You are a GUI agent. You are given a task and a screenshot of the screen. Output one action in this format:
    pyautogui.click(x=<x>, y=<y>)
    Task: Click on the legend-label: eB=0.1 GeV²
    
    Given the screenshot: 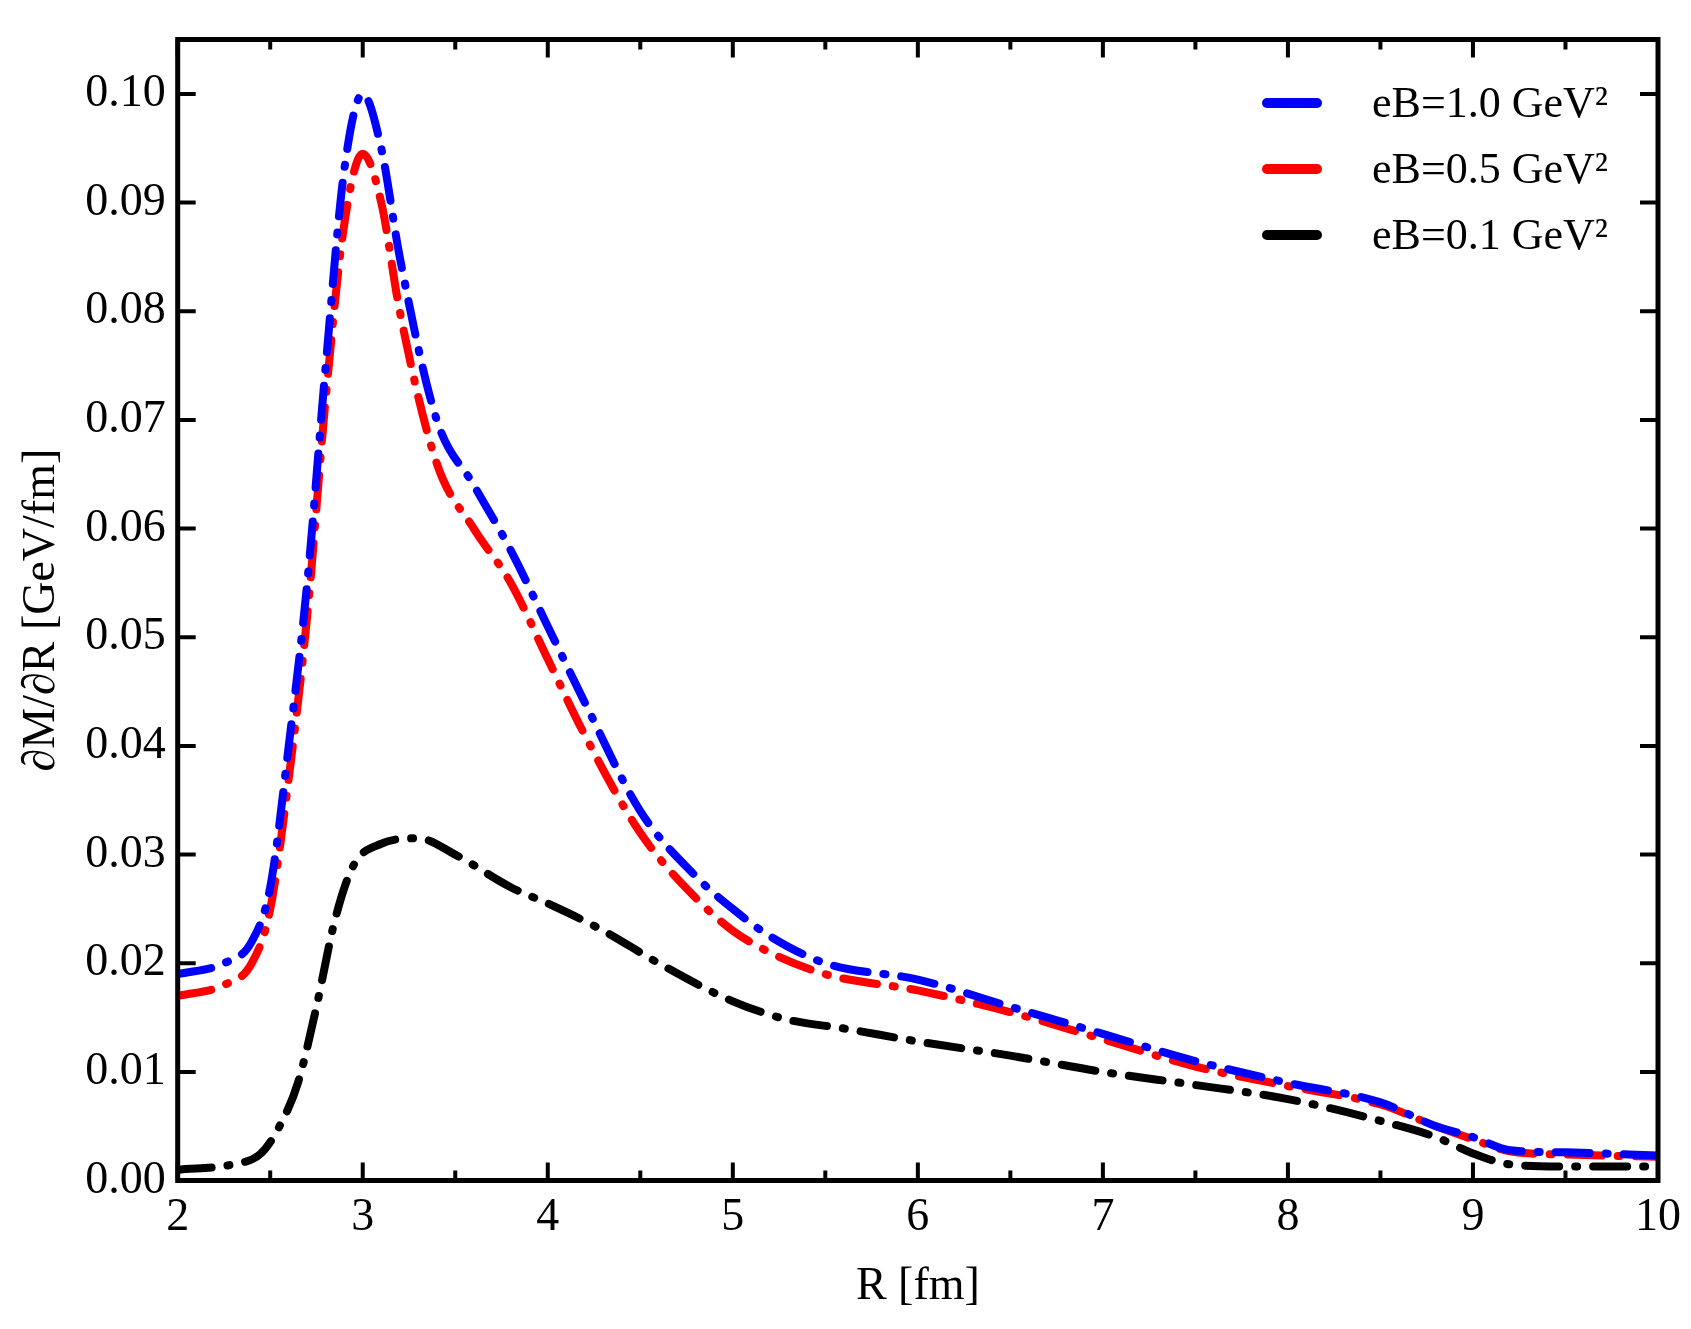 What is the action you would take?
    pyautogui.click(x=1490, y=234)
    